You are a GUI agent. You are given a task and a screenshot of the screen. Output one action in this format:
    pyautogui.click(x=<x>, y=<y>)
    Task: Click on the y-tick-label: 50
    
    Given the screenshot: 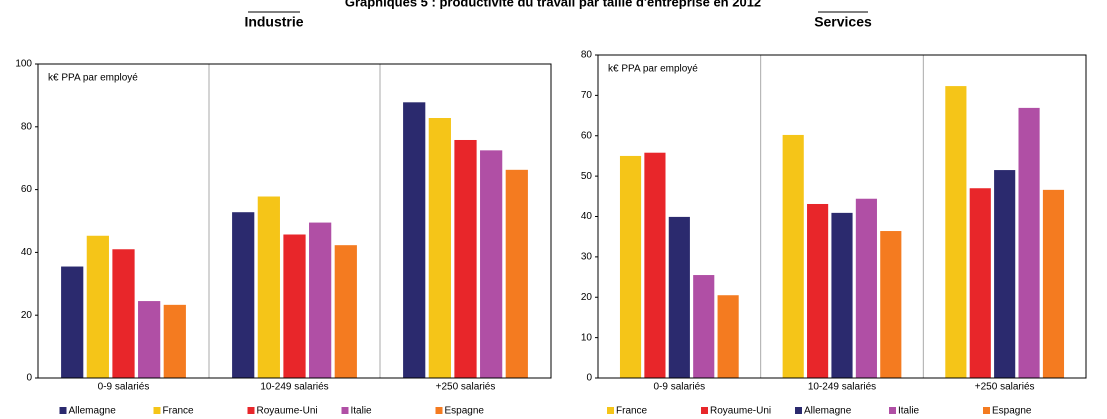 What is the action you would take?
    pyautogui.click(x=587, y=176)
    